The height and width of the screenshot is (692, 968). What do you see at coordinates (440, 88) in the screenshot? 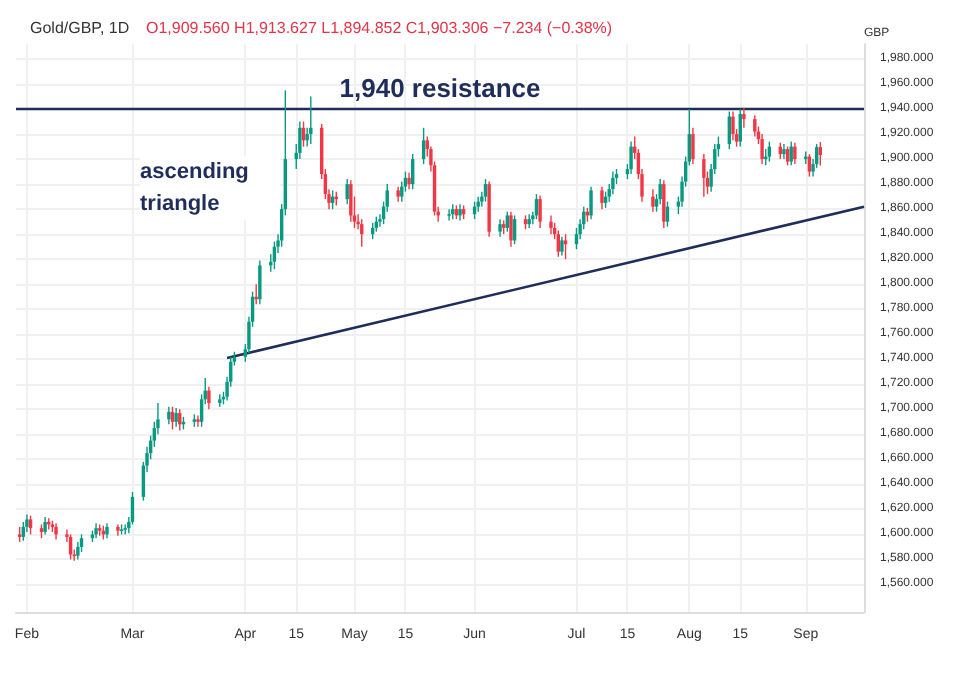
I see `ref-line-label: 1,940 resistance` at bounding box center [440, 88].